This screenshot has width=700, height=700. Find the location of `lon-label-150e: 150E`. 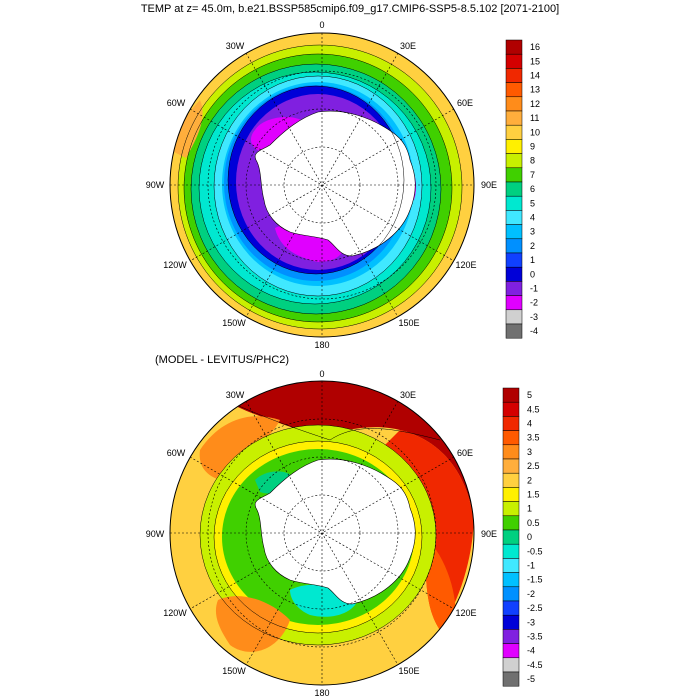

lon-label-150e: 150E is located at coordinates (408, 323).